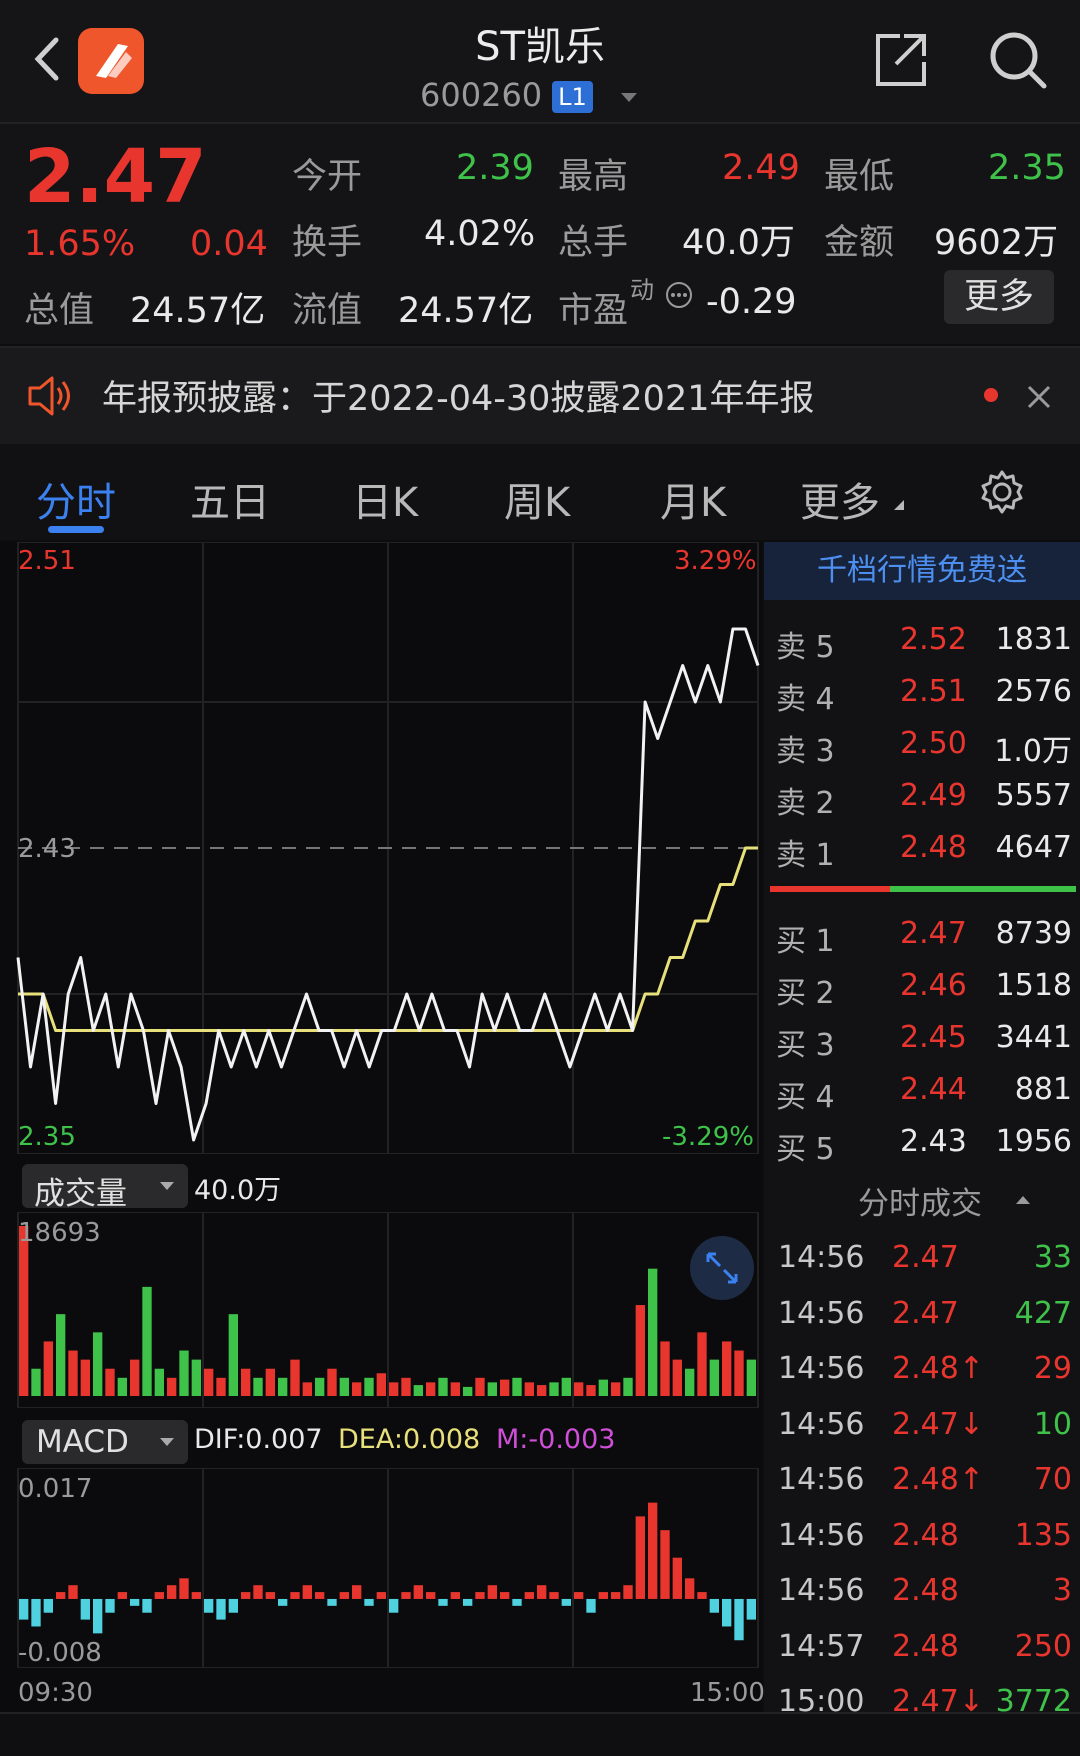 The image size is (1080, 1756). I want to click on turnover-value: 4.02%, so click(480, 234).